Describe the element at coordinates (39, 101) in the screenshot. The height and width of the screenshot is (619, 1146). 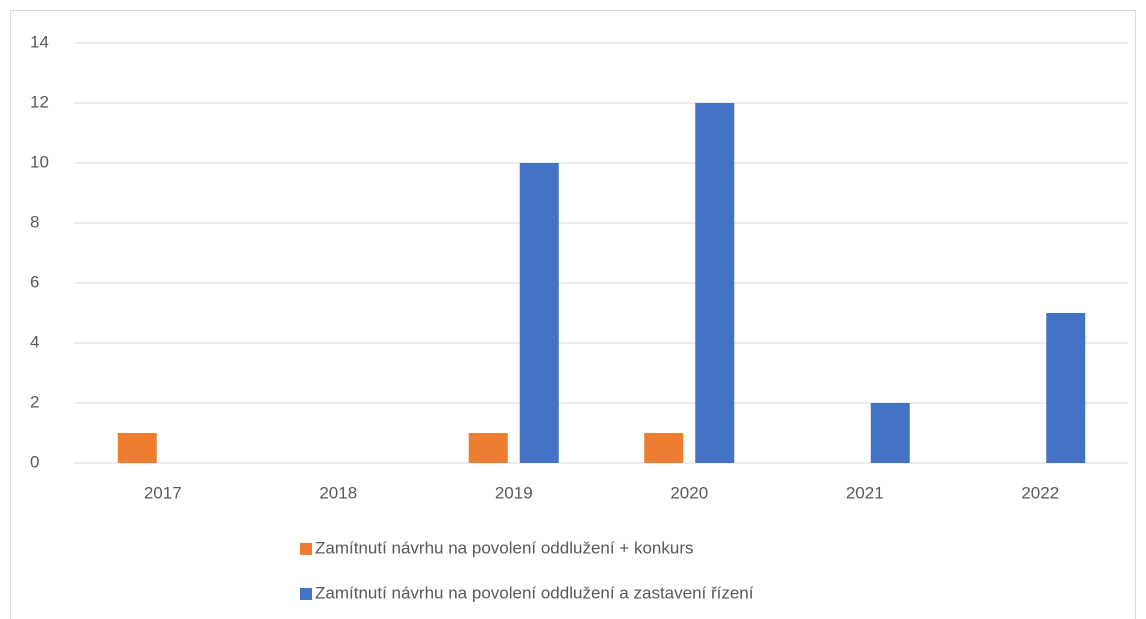
I see `y-tick-label: 12` at that location.